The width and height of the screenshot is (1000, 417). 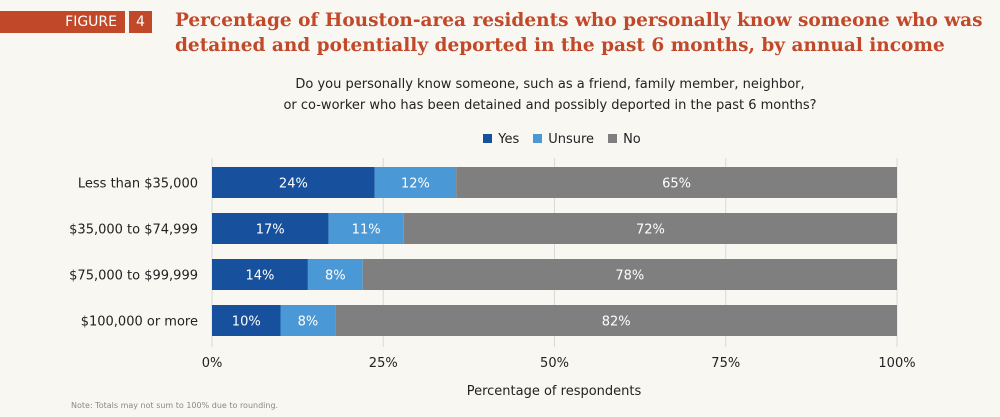 I want to click on x-tick-label: 75%, so click(x=725, y=363).